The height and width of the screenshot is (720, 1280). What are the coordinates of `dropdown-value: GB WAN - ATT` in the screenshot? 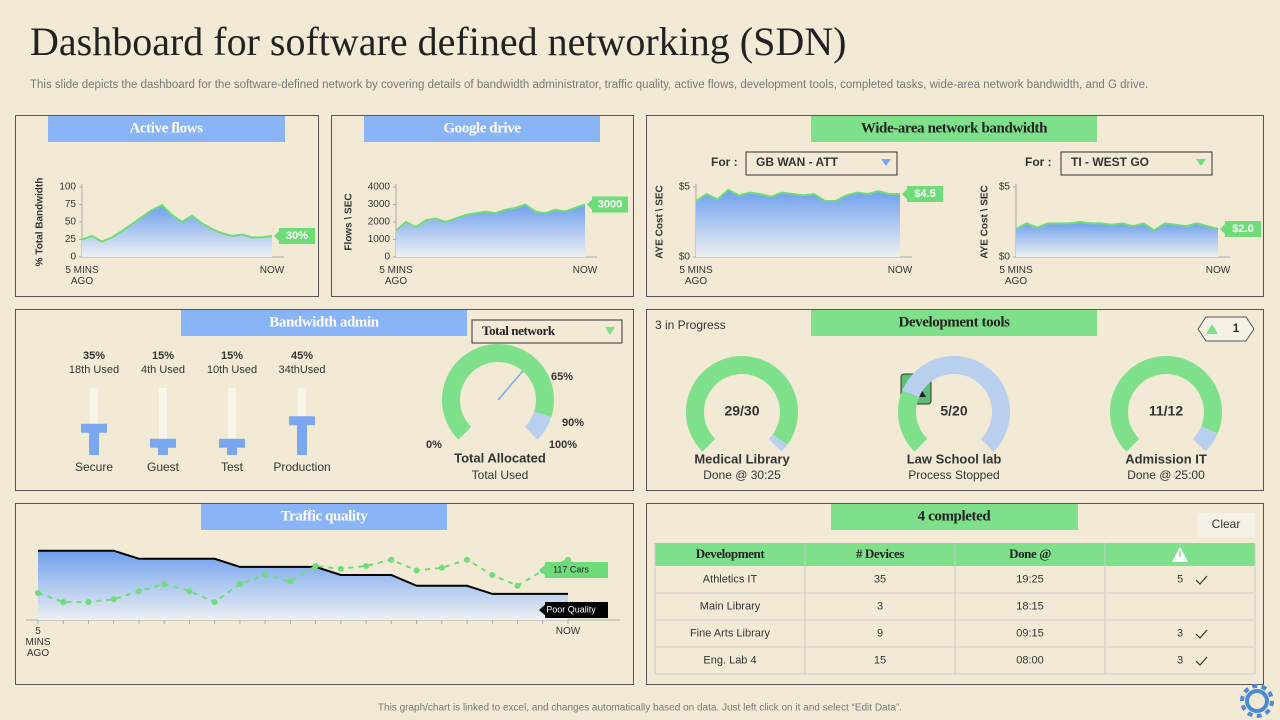 It's located at (797, 162).